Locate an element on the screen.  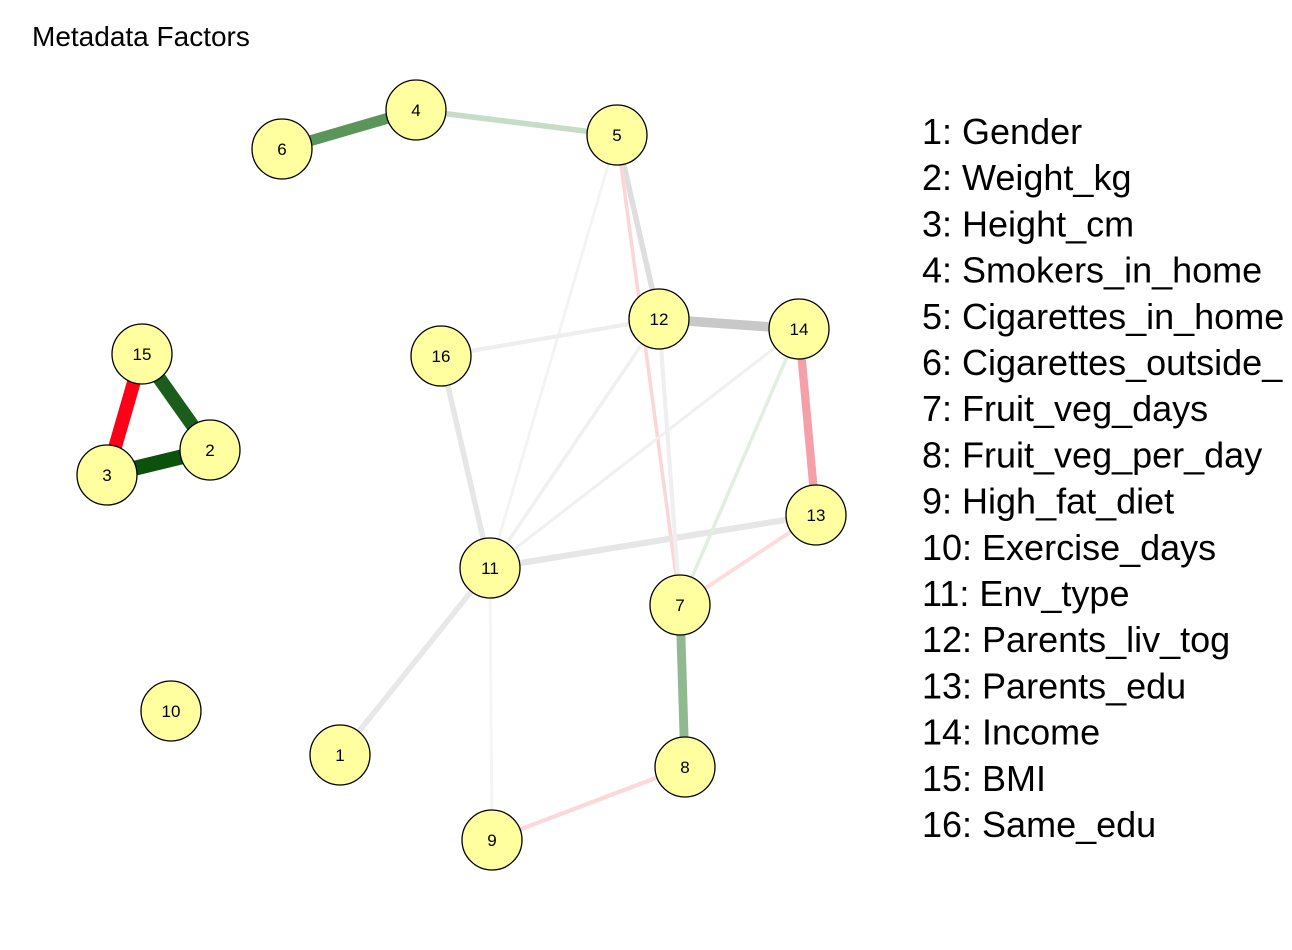
node-label-2: 2 is located at coordinates (209, 450).